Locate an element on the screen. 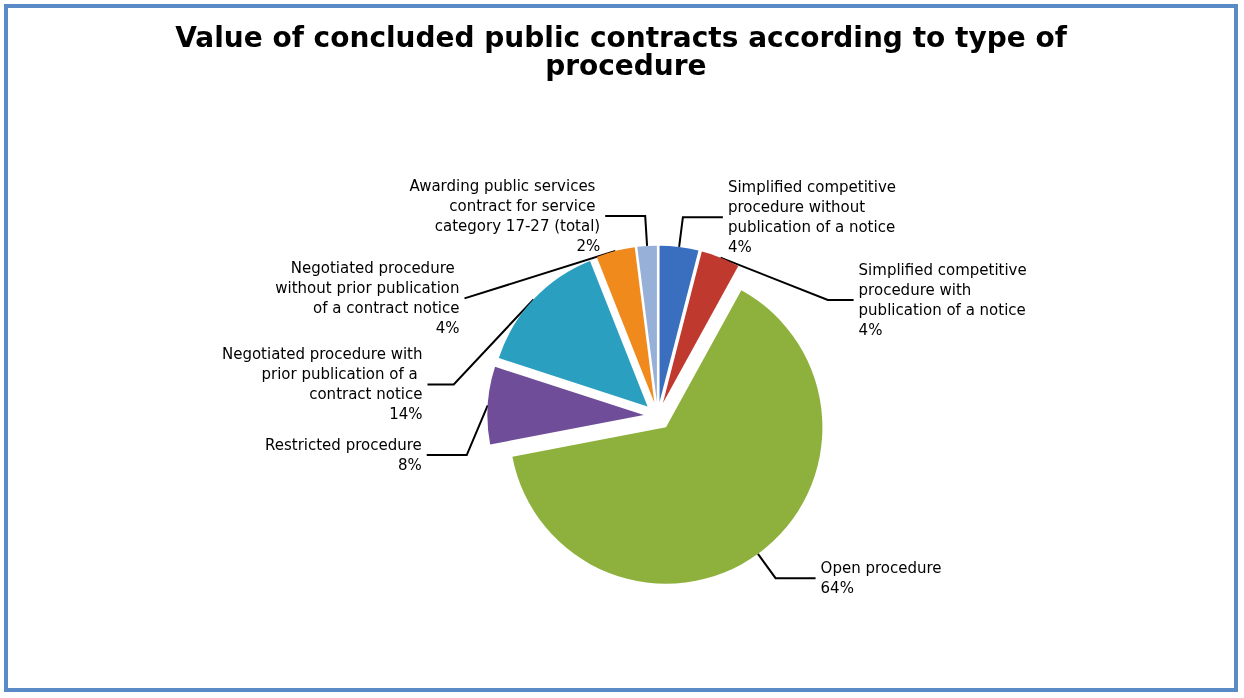  data-label: 64% is located at coordinates (837, 588).